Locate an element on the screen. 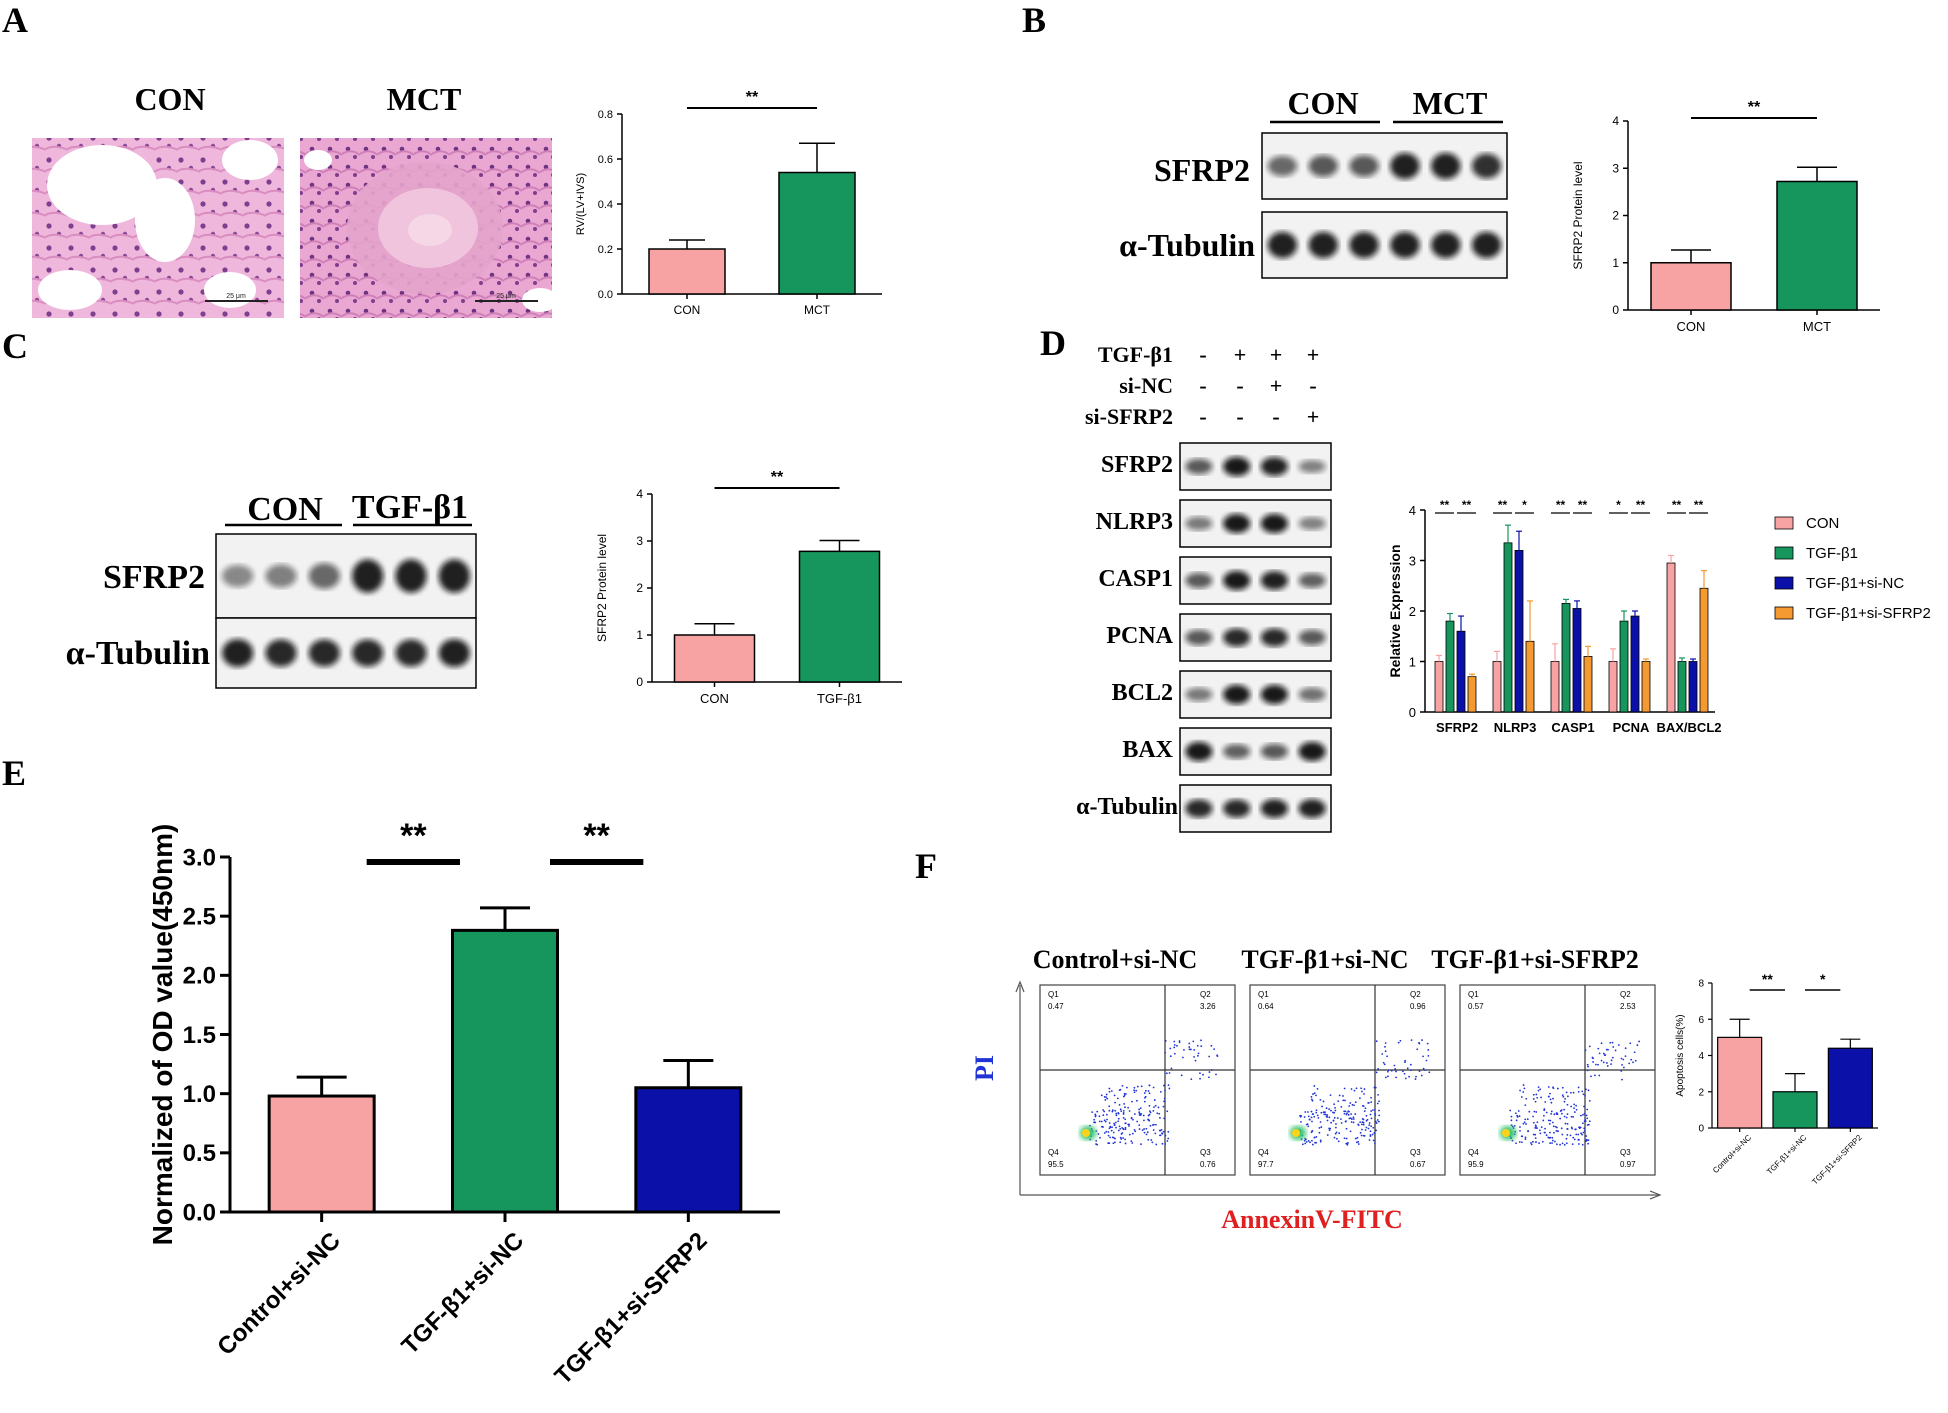  flow-plot-frame is located at coordinates (1137, 1080).